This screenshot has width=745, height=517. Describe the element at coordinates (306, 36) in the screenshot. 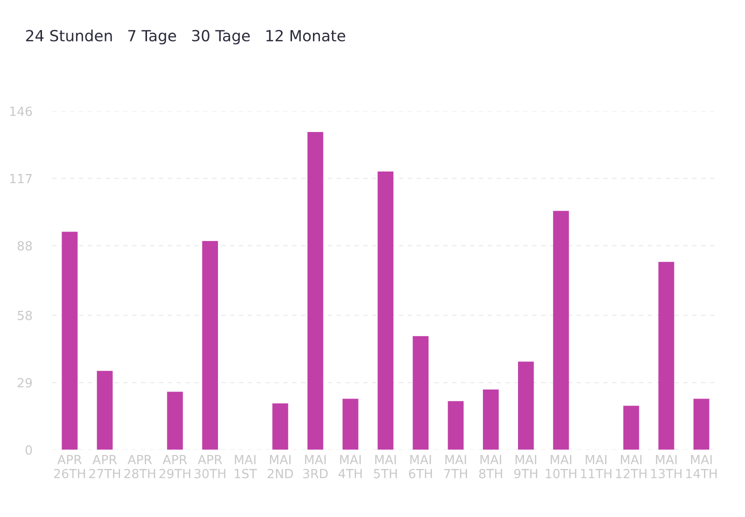

I see `text: 12 Monate` at that location.